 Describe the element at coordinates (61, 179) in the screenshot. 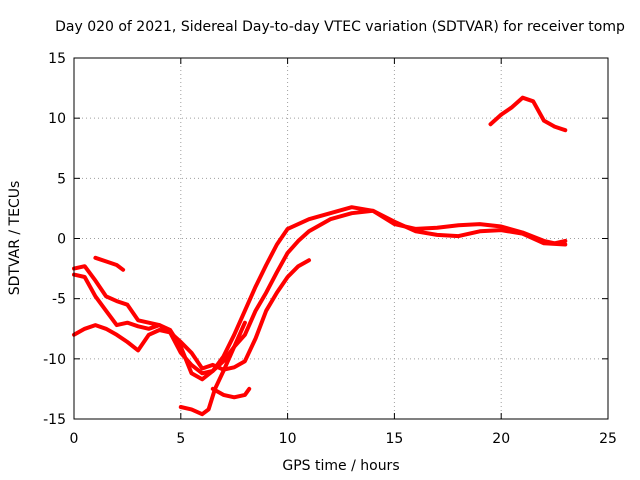

I see `y-tick-label: 5` at that location.